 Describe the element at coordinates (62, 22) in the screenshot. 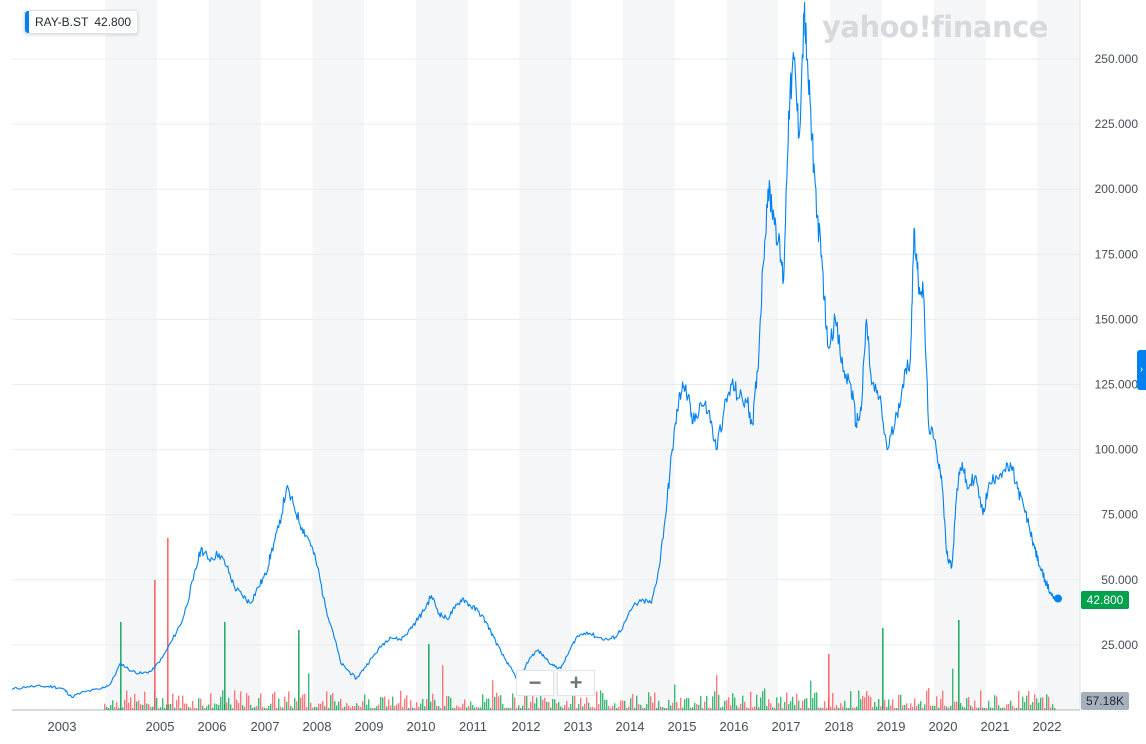

I see `ticker-symbol: RAY-B.ST` at that location.